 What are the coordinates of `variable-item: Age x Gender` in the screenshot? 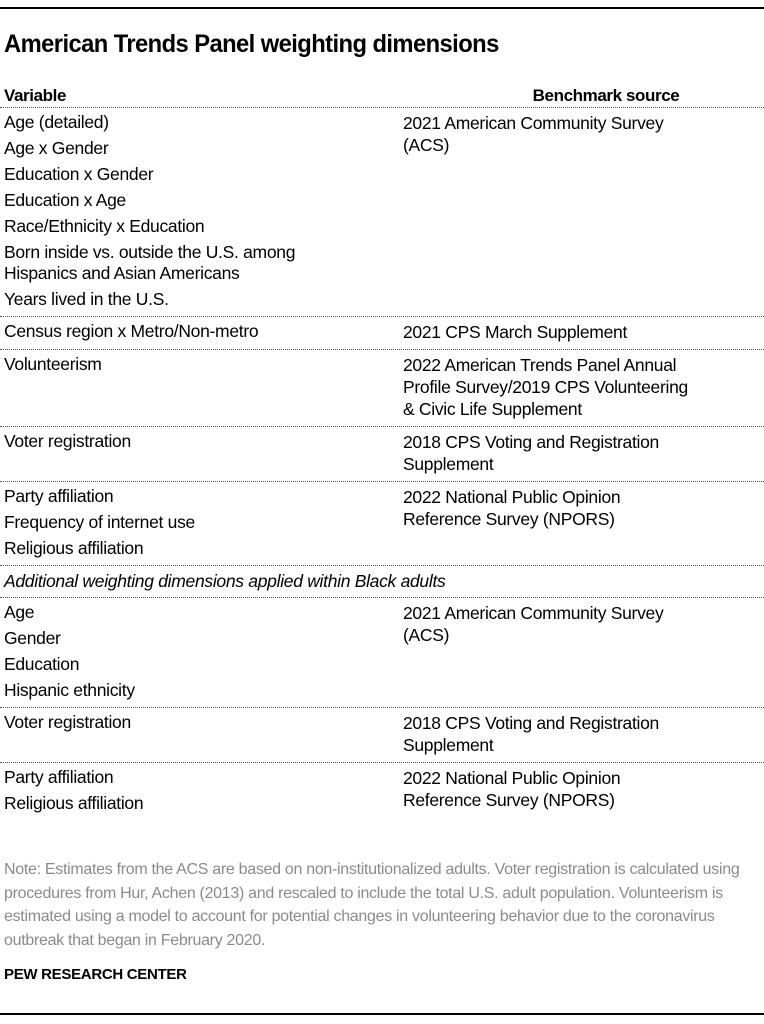 It's located at (56, 148).